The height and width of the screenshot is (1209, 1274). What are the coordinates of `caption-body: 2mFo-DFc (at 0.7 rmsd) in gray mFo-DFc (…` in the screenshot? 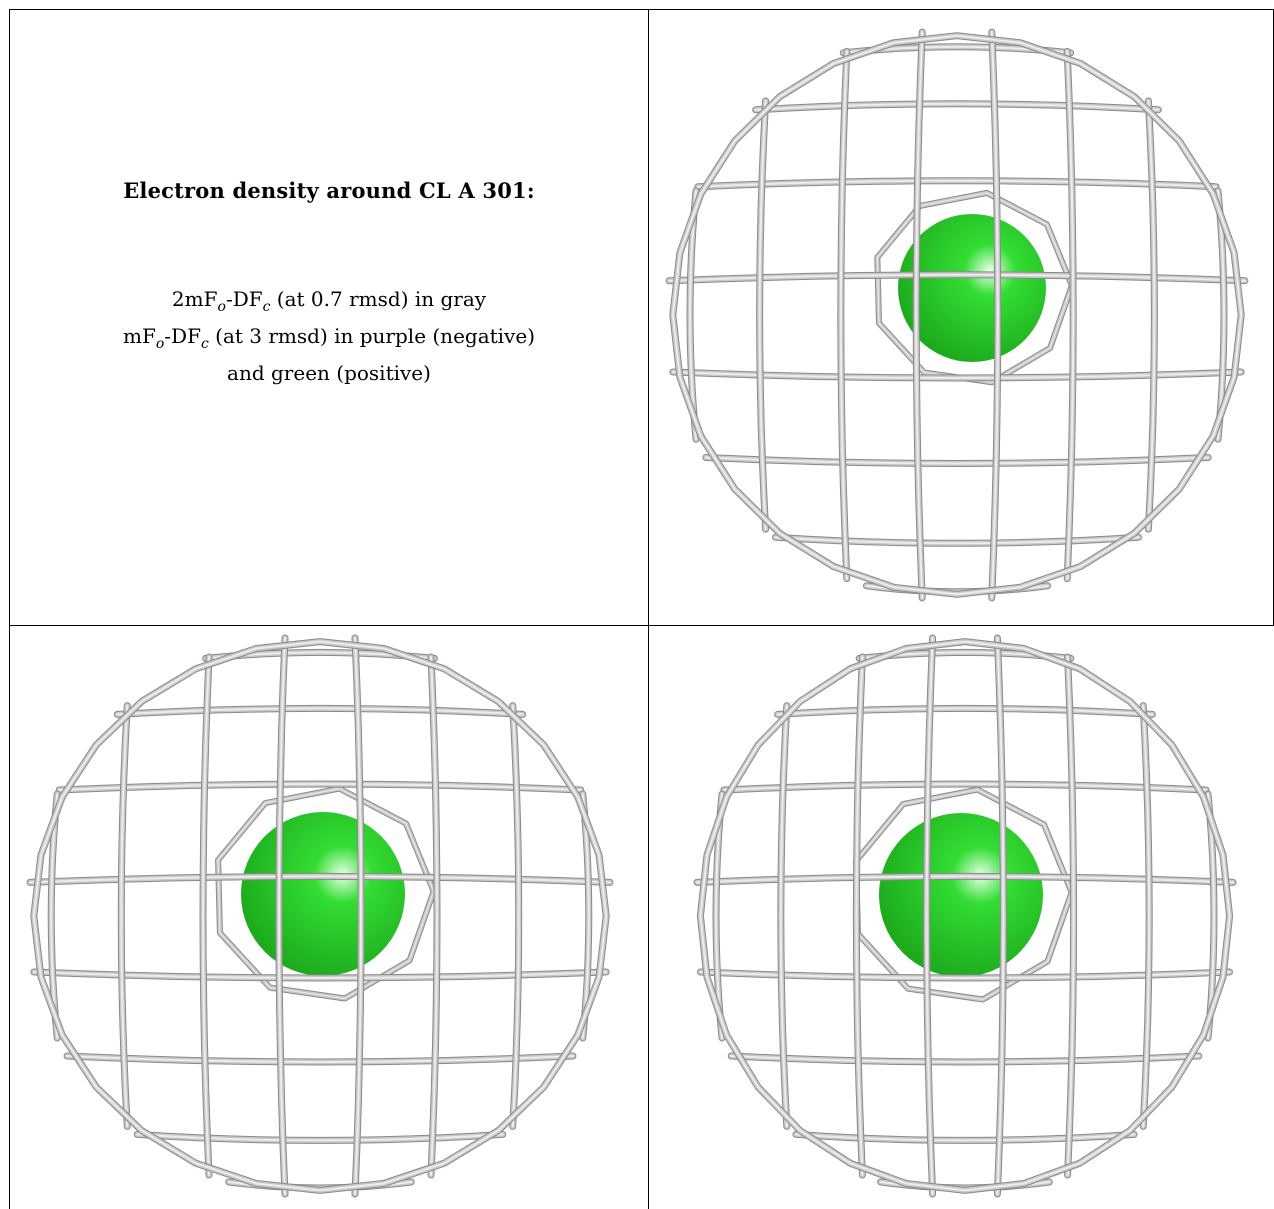 It's located at (329, 336).